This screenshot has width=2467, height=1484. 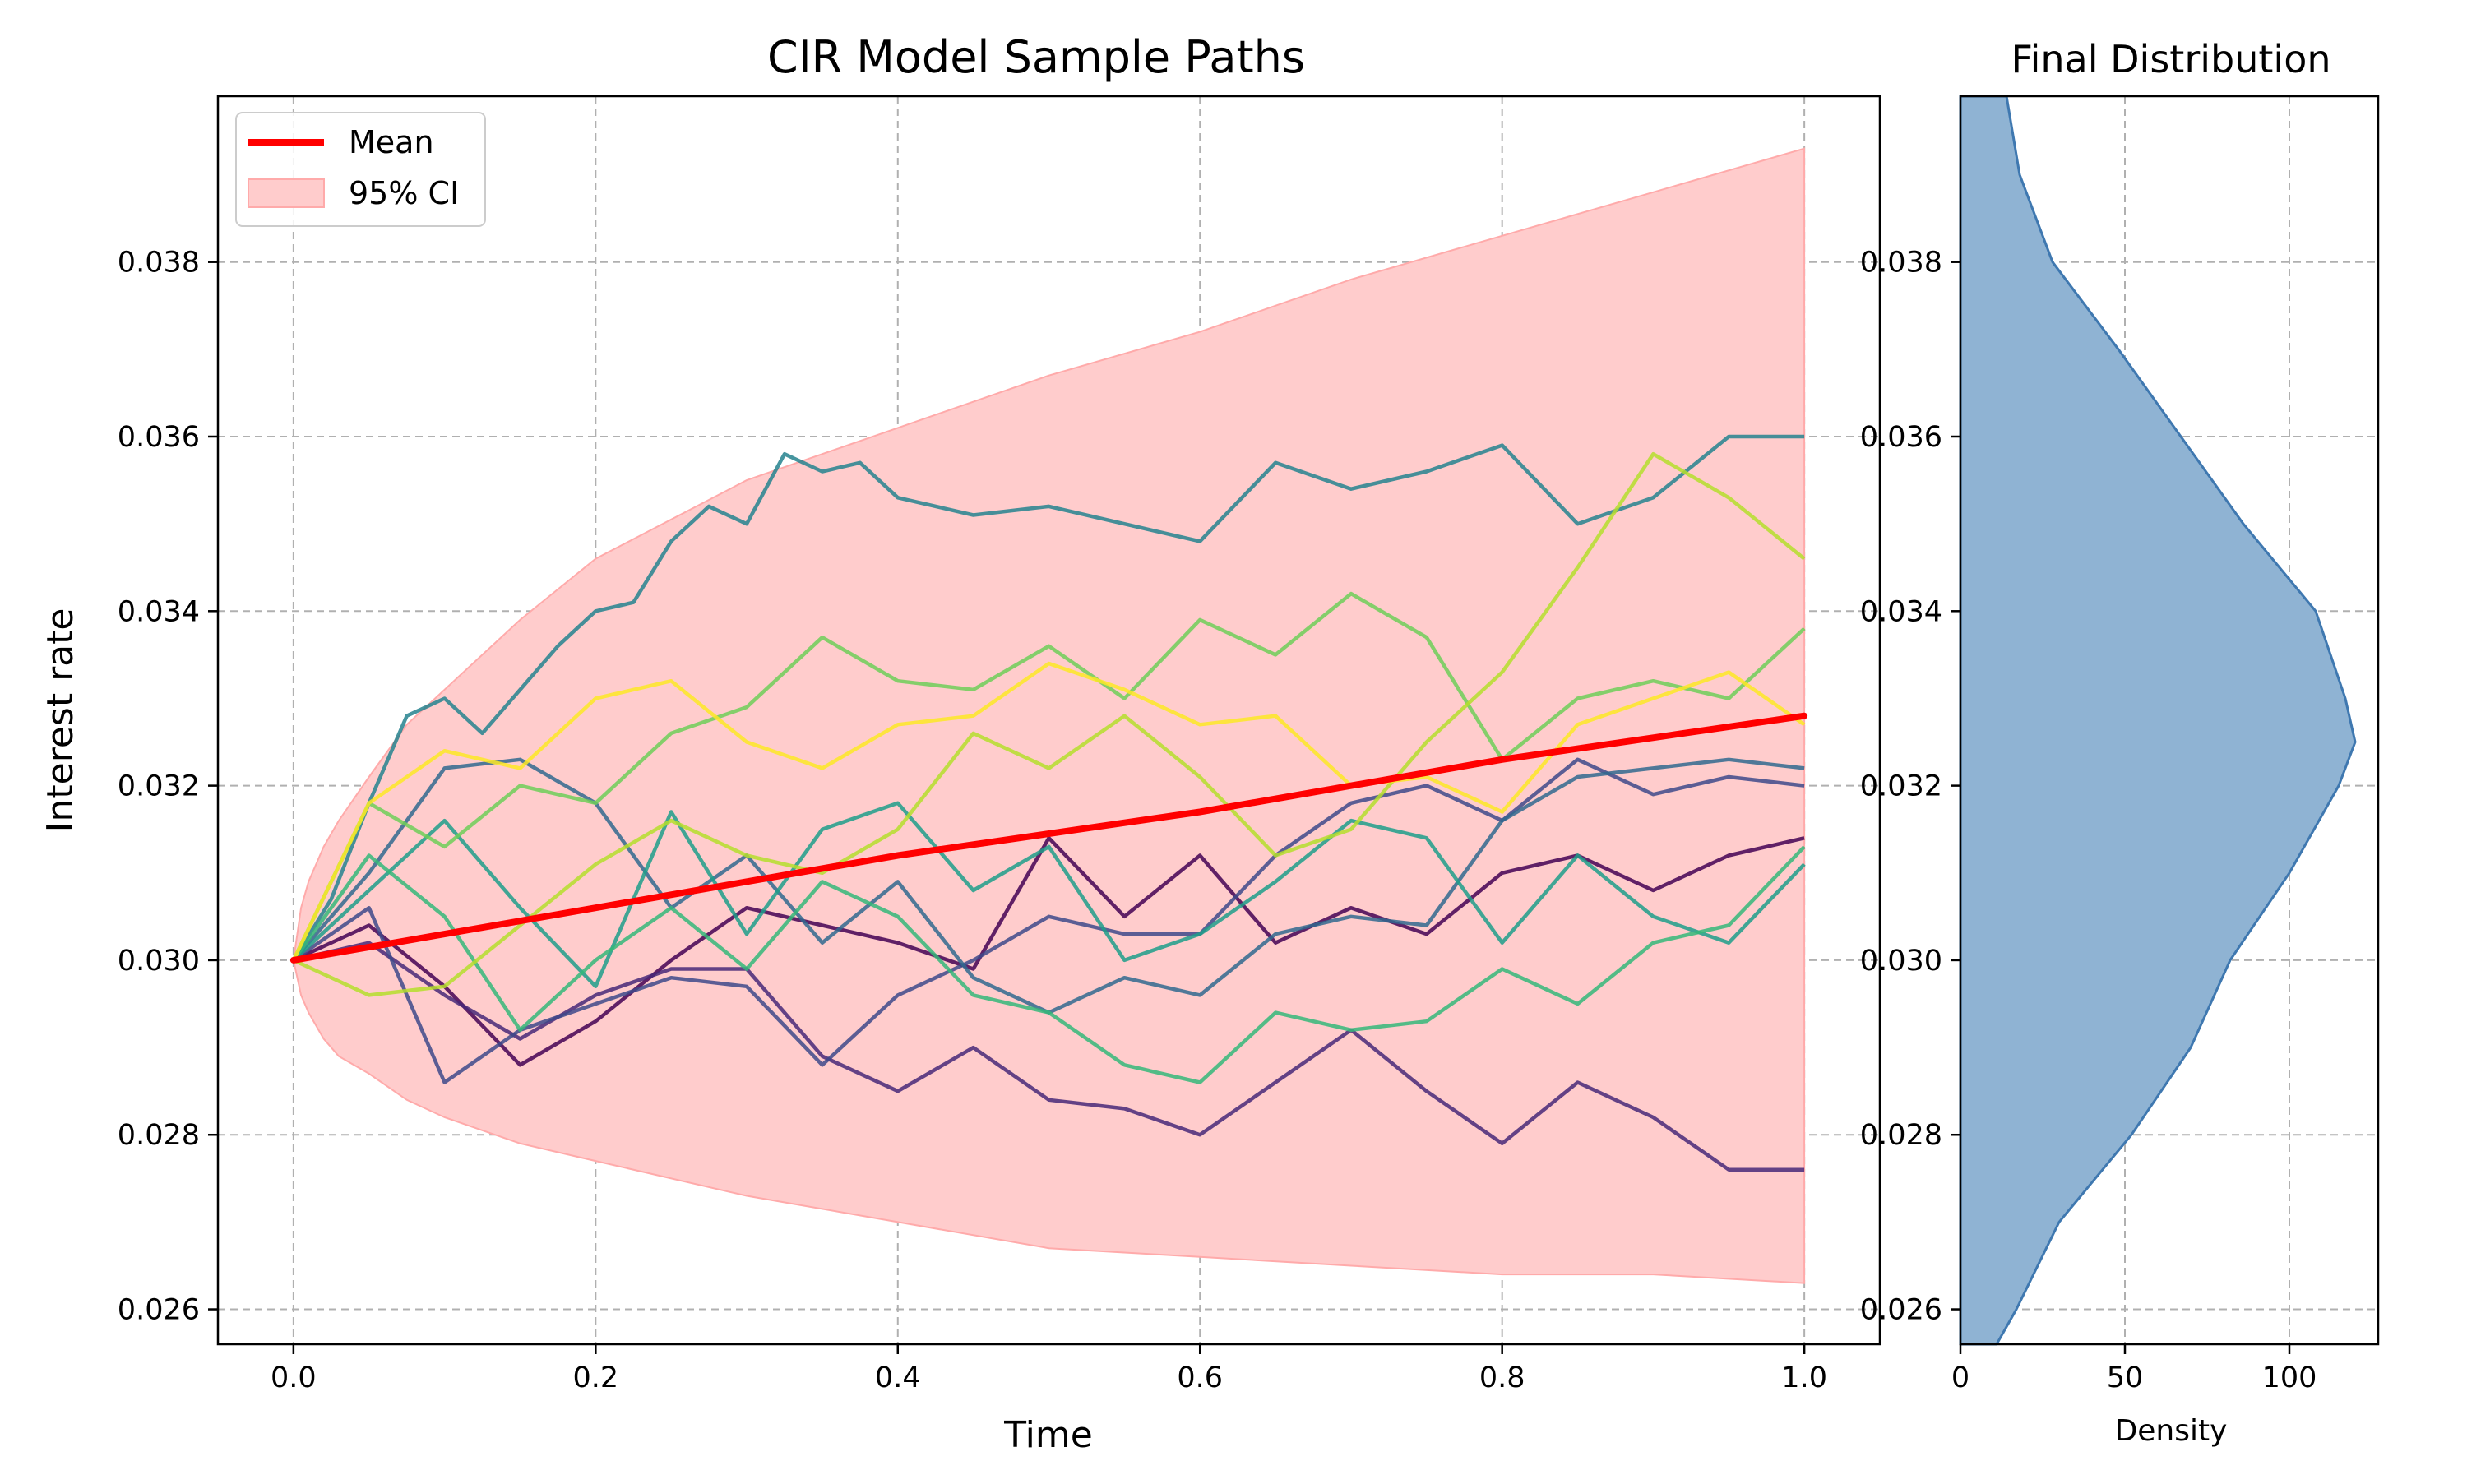 What do you see at coordinates (2290, 1378) in the screenshot?
I see `side-x-tick-label-2: 100` at bounding box center [2290, 1378].